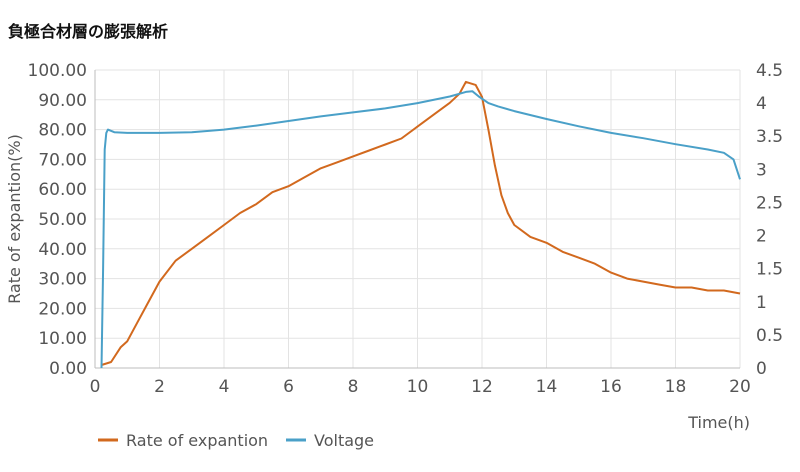  I want to click on x-tick-label: 12, so click(482, 387).